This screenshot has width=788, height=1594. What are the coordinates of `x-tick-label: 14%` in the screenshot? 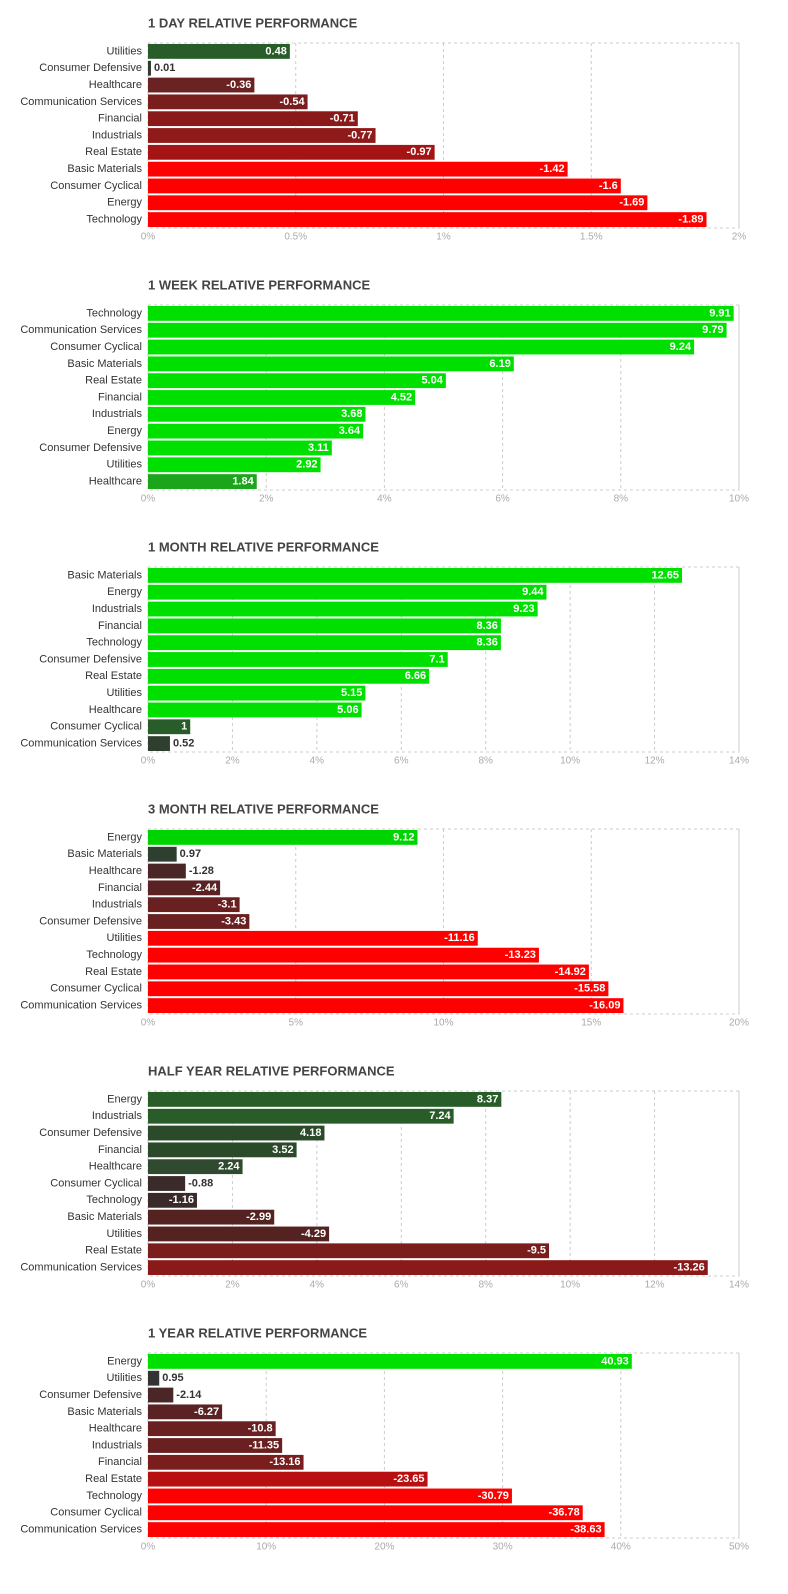 It's located at (739, 1285).